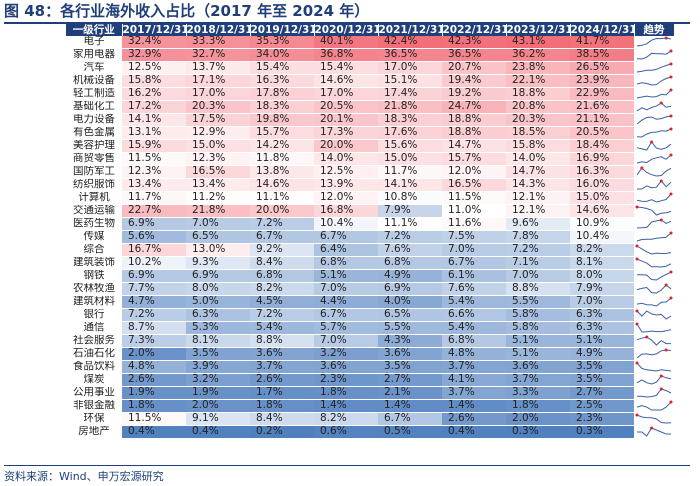 This screenshot has width=700, height=486. Describe the element at coordinates (94, 249) in the screenshot. I see `industry-name: 综合` at that location.